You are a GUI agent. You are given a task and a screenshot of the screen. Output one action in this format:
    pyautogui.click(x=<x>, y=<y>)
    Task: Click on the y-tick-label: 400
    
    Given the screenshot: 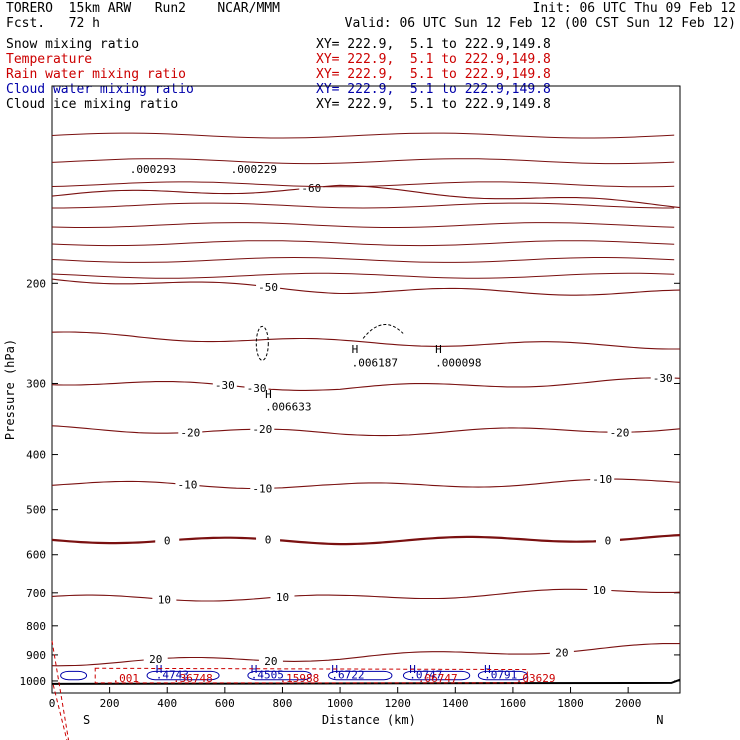 What is the action you would take?
    pyautogui.click(x=36, y=455)
    